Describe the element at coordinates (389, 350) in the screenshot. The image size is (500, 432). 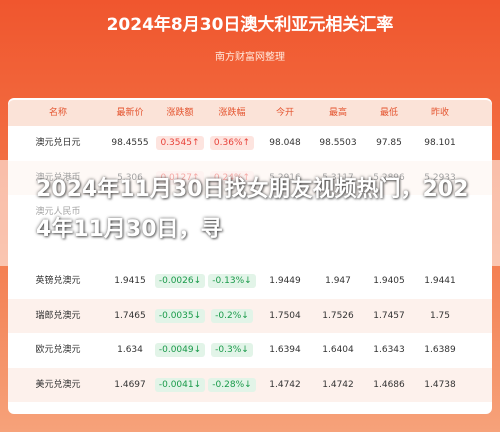
I see `cell-value: 1.6343` at that location.